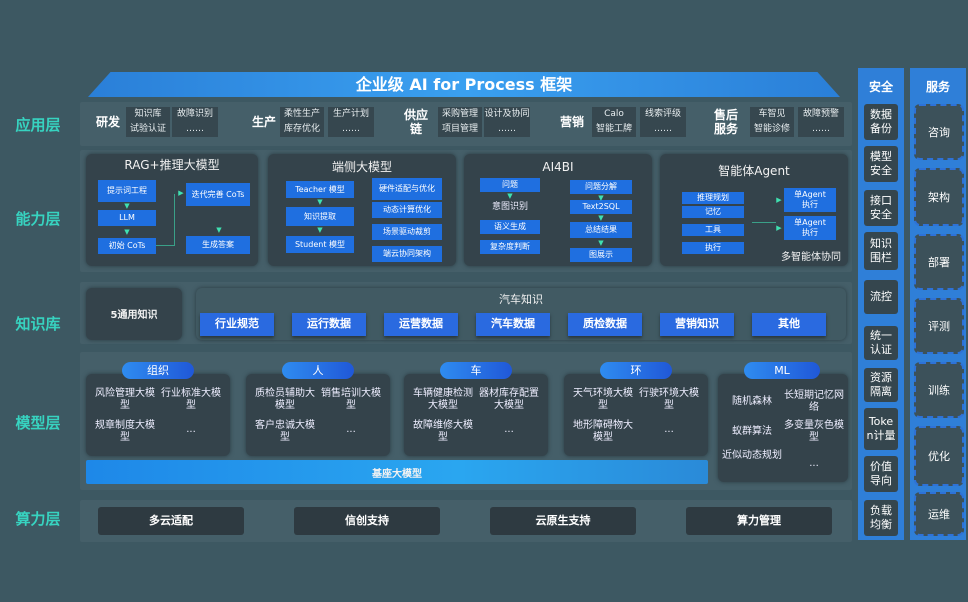 Image resolution: width=968 pixels, height=602 pixels. Describe the element at coordinates (320, 244) in the screenshot. I see `edge-left-item: Student 模型` at that location.